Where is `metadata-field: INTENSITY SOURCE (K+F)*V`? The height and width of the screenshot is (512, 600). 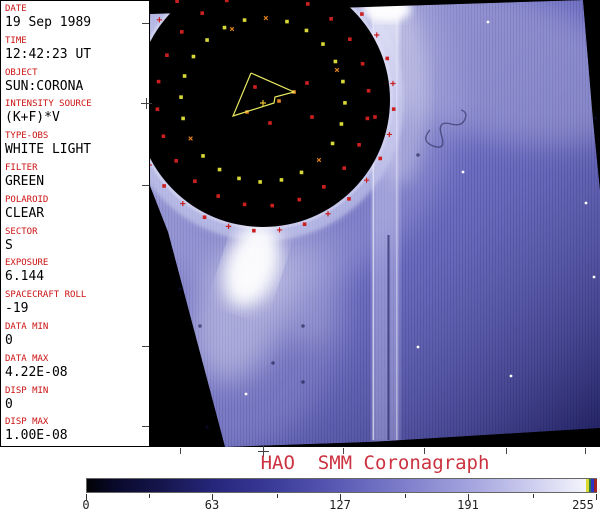
metadata-field: INTENSITY SOURCE (K+F)*V is located at coordinates (75, 112).